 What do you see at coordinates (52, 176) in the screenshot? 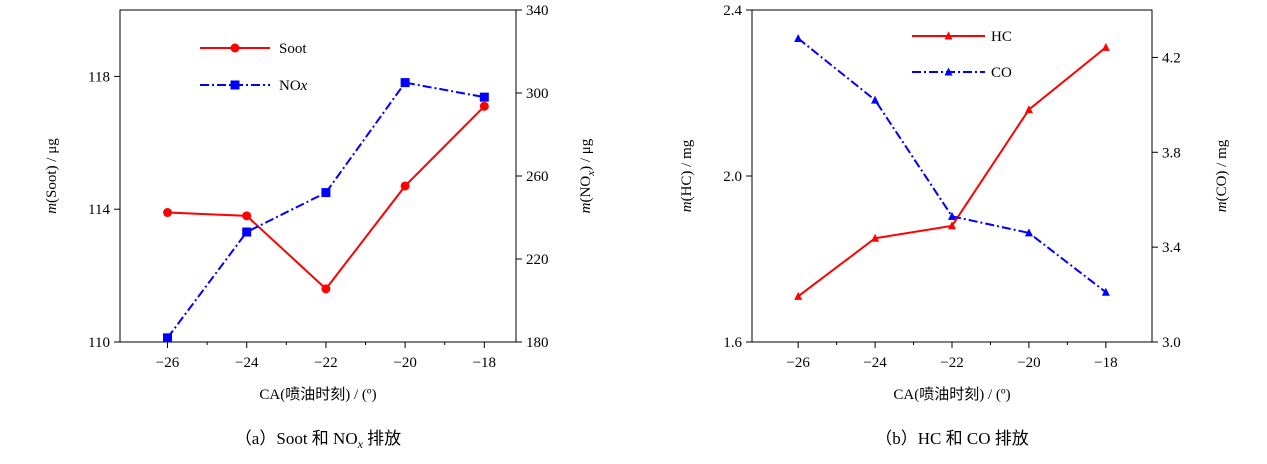
I see `y-left-axis-label: m(Soot) / μg` at bounding box center [52, 176].